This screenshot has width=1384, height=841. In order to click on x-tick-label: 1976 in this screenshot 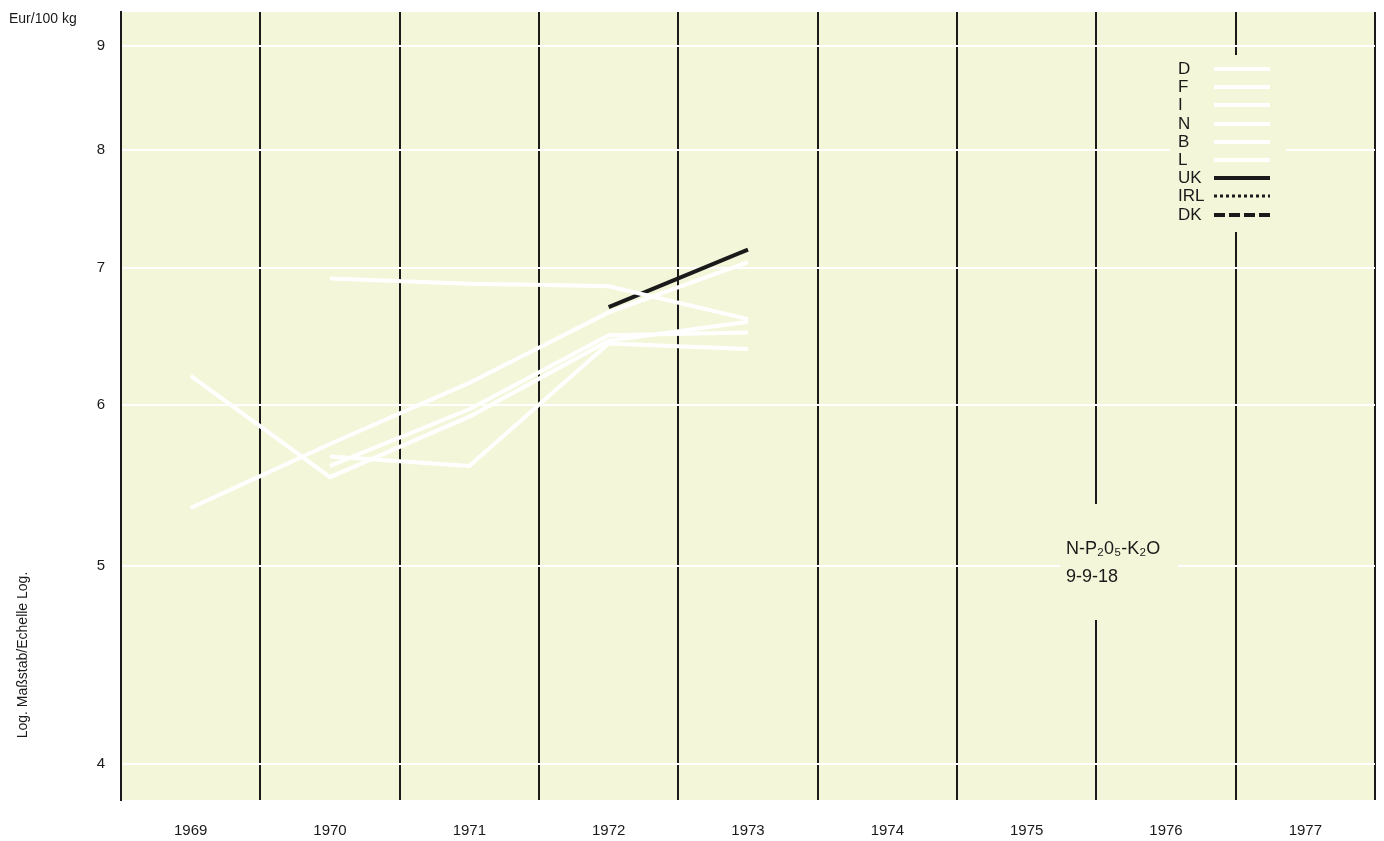, I will do `click(1166, 830)`.